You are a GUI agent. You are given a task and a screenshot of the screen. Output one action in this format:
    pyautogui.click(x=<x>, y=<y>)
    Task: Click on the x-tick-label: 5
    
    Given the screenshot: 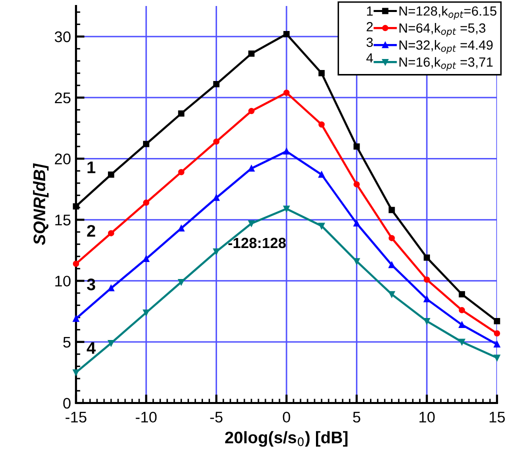 What is the action you would take?
    pyautogui.click(x=356, y=417)
    